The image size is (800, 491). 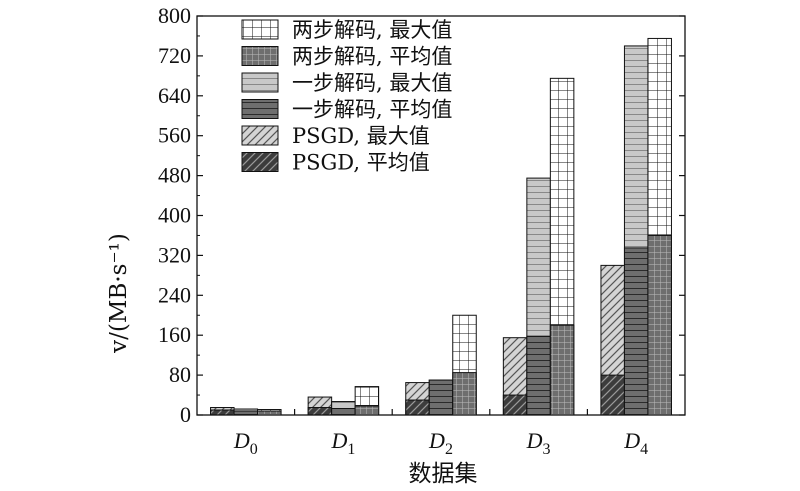 I want to click on x-tick-label: D2, so click(x=440, y=443).